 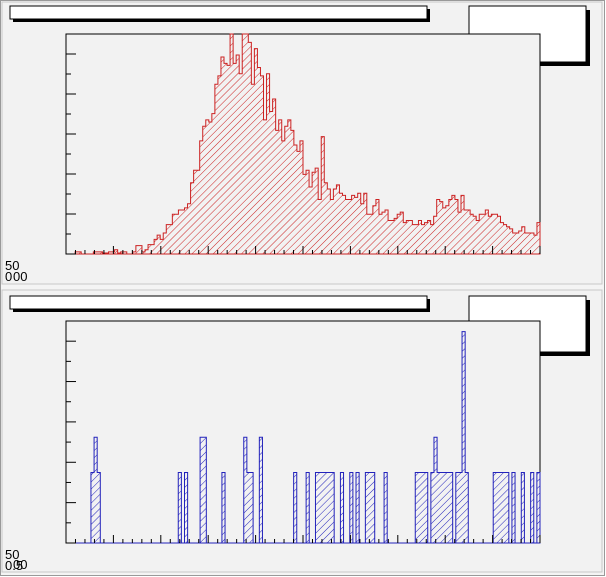 What do you see at coordinates (8, 276) in the screenshot?
I see `top-axis-label-c: 0` at bounding box center [8, 276].